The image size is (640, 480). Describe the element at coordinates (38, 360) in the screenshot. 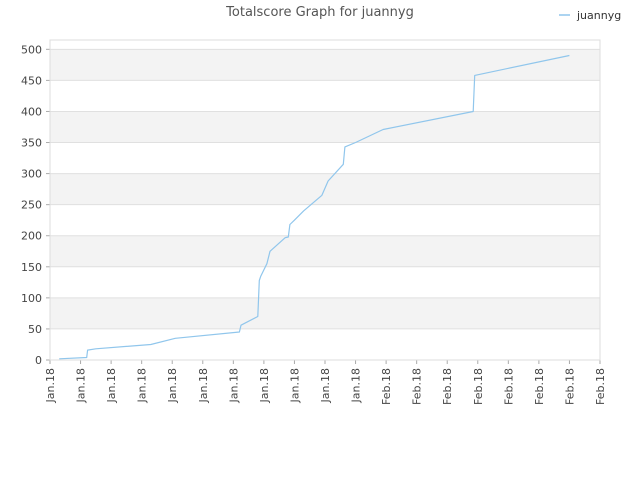

I see `y-tick-label: 0` at that location.